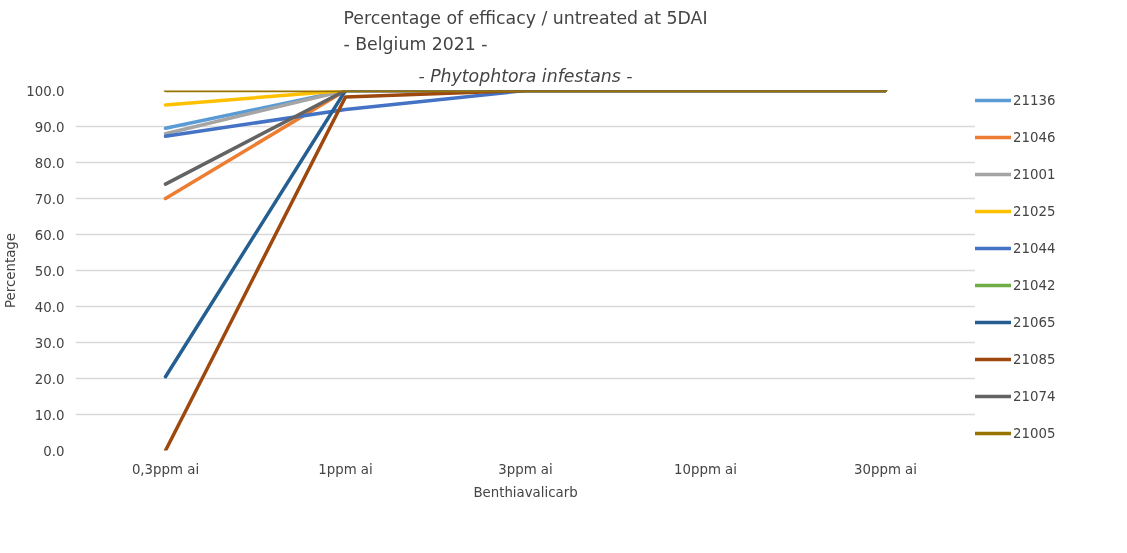 Image resolution: width=1127 pixels, height=553 pixels. I want to click on x-tick-label: 1ppm ai, so click(345, 469).